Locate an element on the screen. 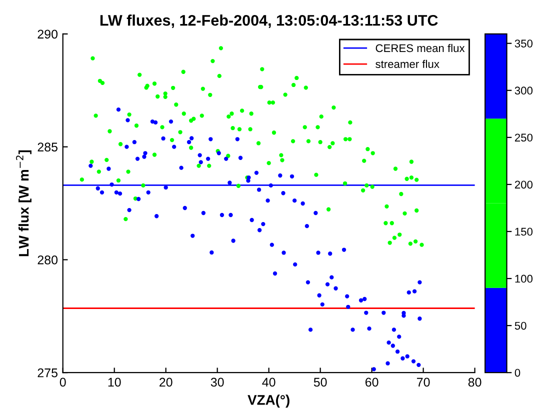 The width and height of the screenshot is (542, 414). y-tick-label: 290 is located at coordinates (48, 34).